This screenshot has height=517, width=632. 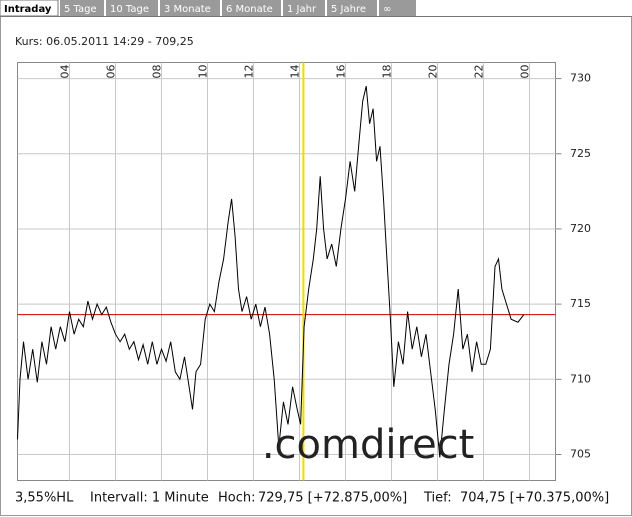 I want to click on tab-label: 6 Monate, so click(x=249, y=9).